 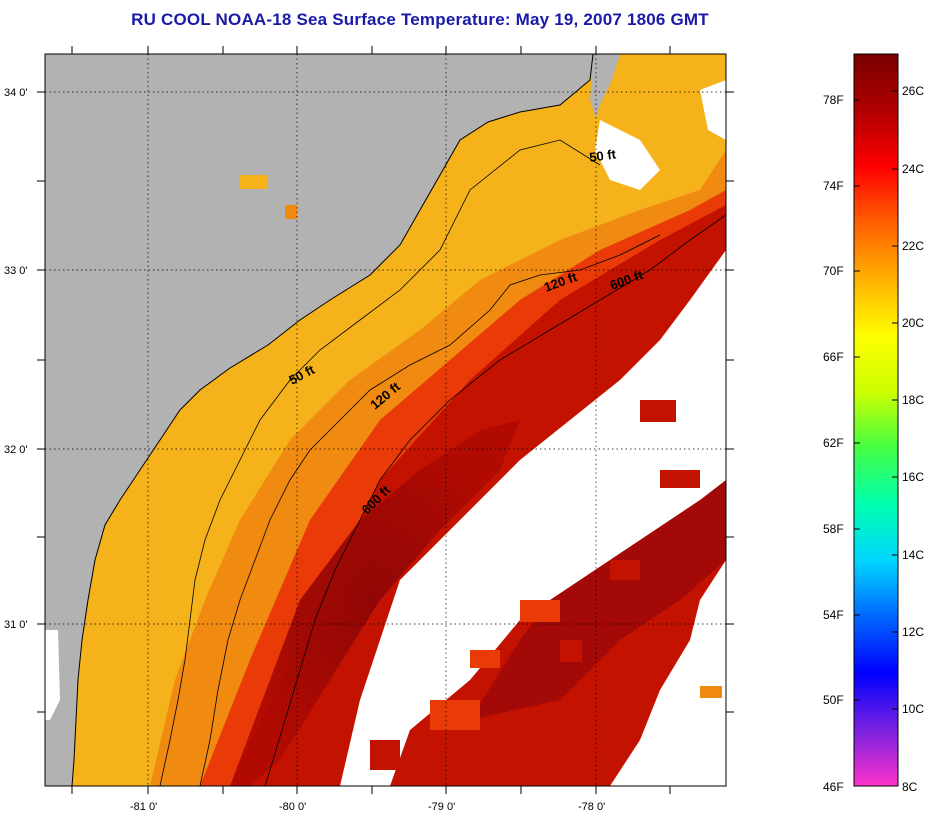 What do you see at coordinates (913, 555) in the screenshot?
I see `colorbar-c-14: 14C` at bounding box center [913, 555].